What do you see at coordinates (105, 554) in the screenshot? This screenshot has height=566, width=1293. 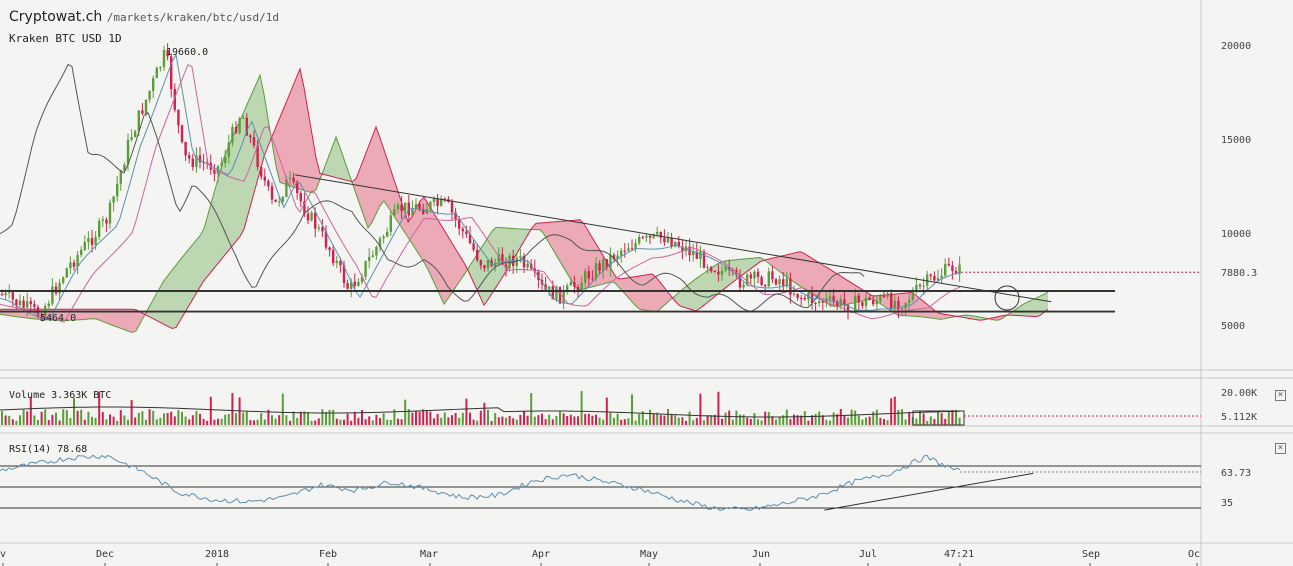 I see `x-tick-label: Dec` at bounding box center [105, 554].